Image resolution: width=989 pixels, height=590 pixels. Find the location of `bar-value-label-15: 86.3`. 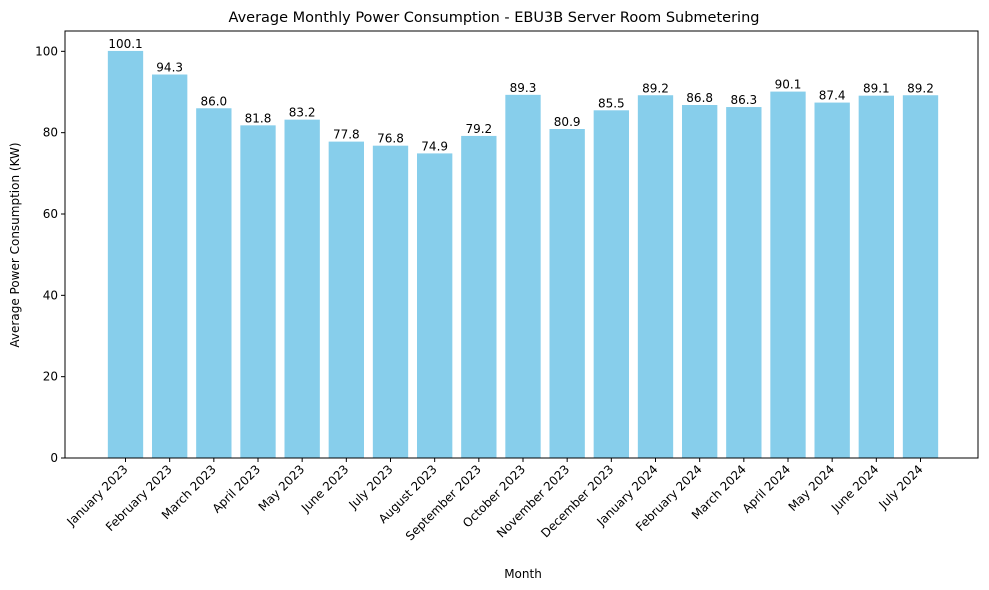

bar-value-label-15: 86.3 is located at coordinates (743, 100).